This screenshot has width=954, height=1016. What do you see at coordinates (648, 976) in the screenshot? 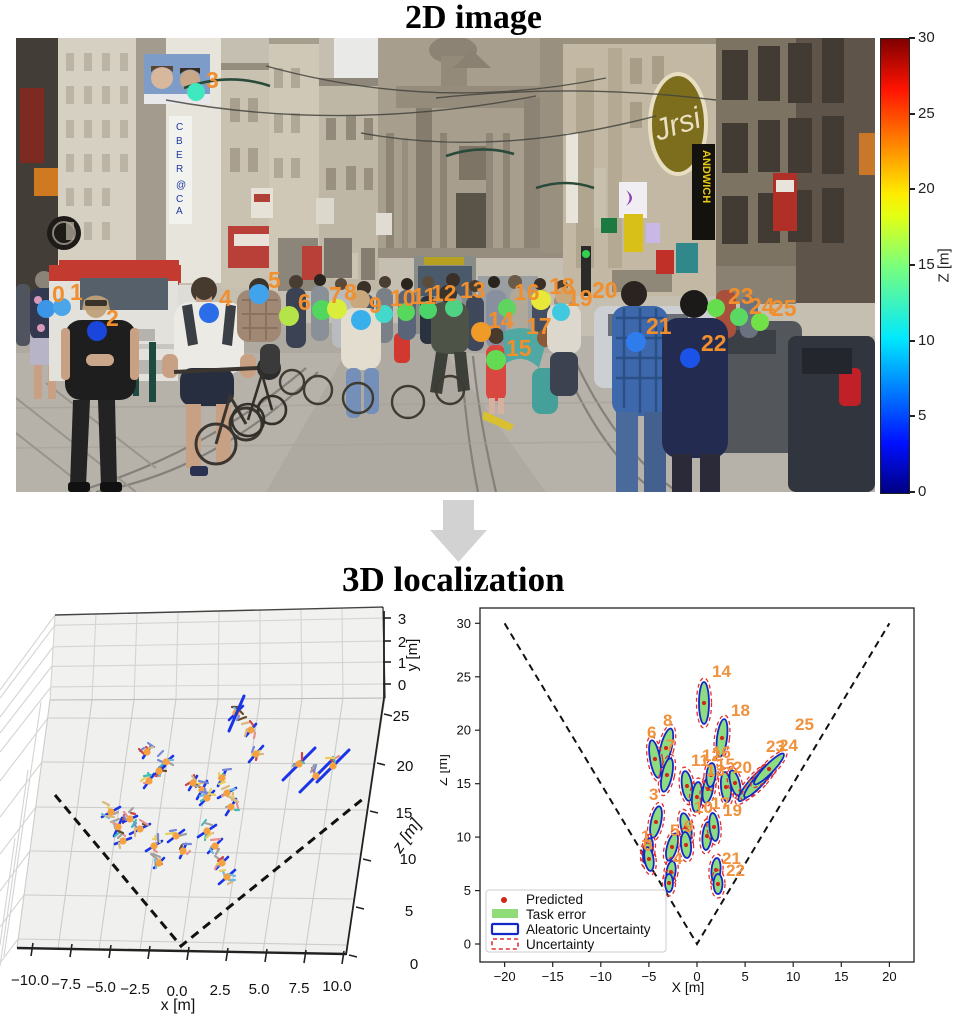
I see `svg-text: −5` at bounding box center [648, 976].